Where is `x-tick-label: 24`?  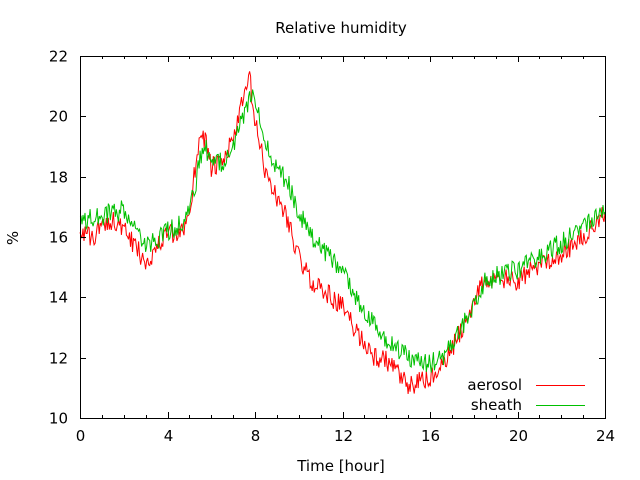
x-tick-label: 24 is located at coordinates (605, 436).